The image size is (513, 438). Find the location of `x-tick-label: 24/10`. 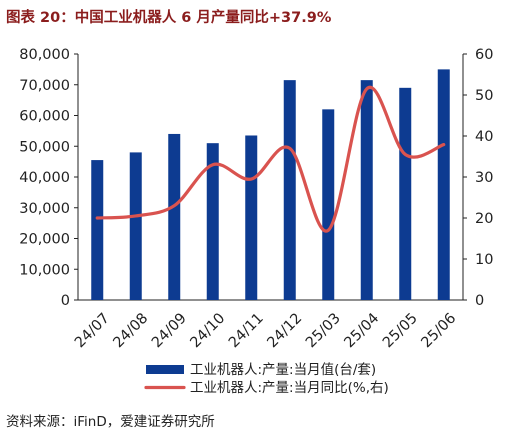

x-tick-label: 24/10 is located at coordinates (207, 330).